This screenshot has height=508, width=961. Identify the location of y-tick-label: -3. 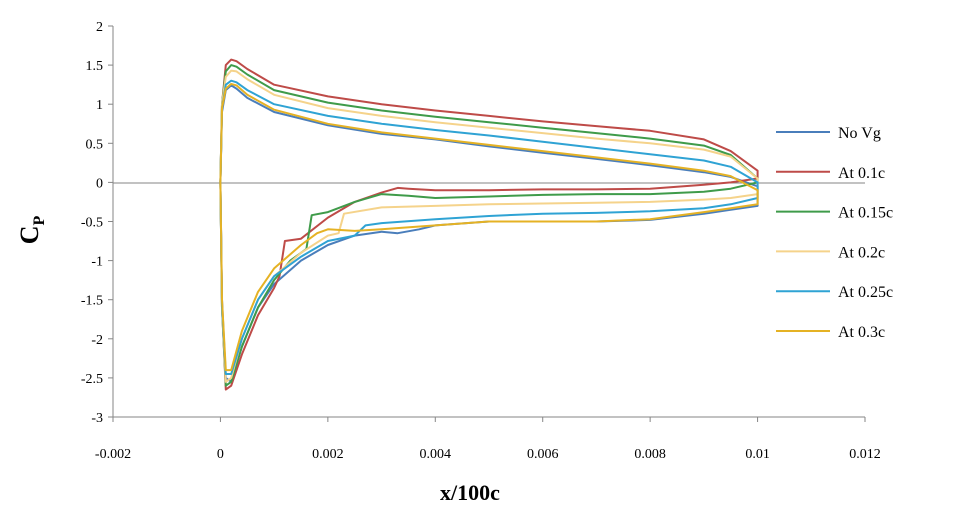
(97, 418).